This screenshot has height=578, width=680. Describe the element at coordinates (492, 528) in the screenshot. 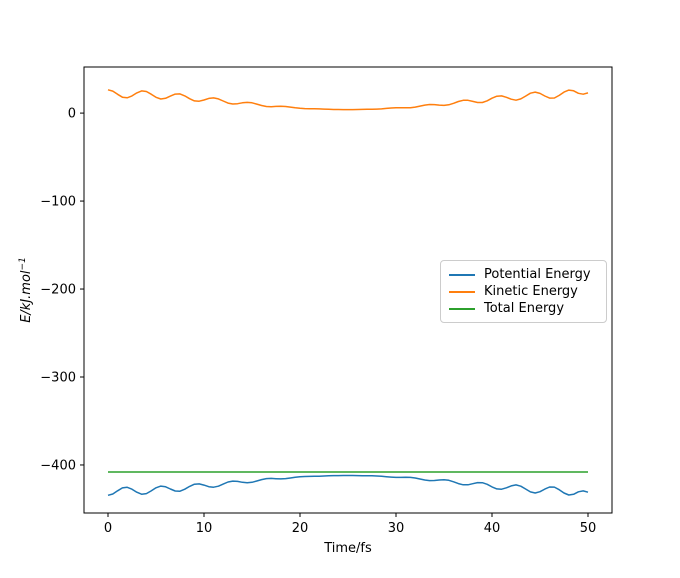

I see `x-tick-label: 40` at that location.